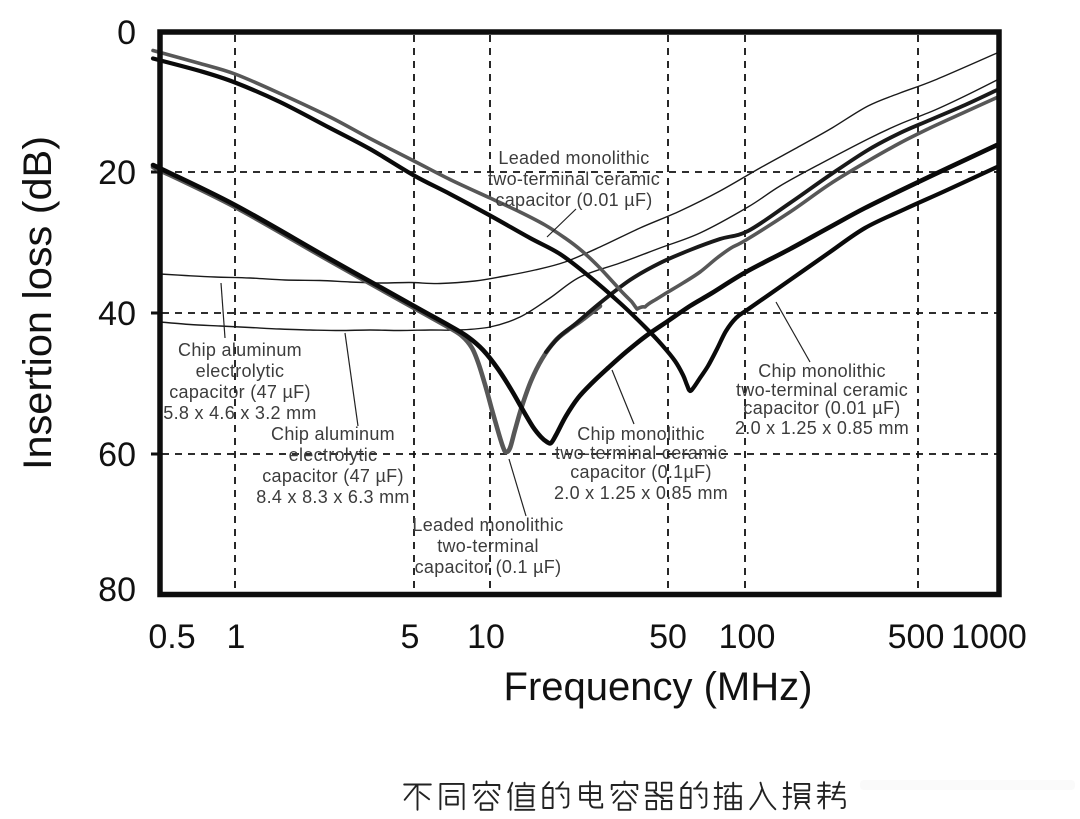 Image resolution: width=1080 pixels, height=819 pixels. Describe the element at coordinates (38, 303) in the screenshot. I see `svg-text: Insertion loss (dB)` at that location.